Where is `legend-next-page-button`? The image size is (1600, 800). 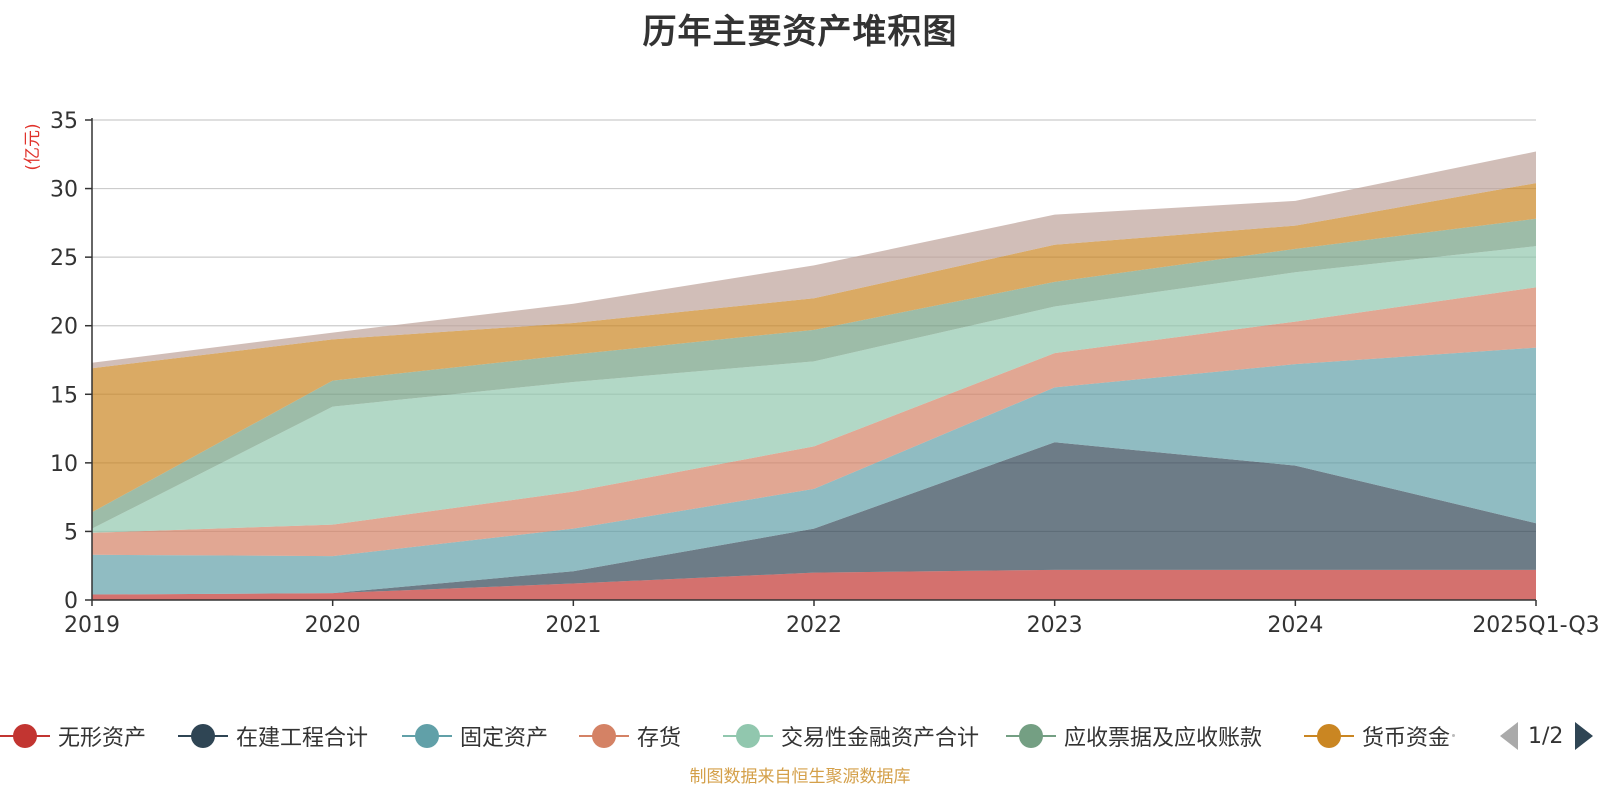
legend-next-page-button is located at coordinates (1584, 736).